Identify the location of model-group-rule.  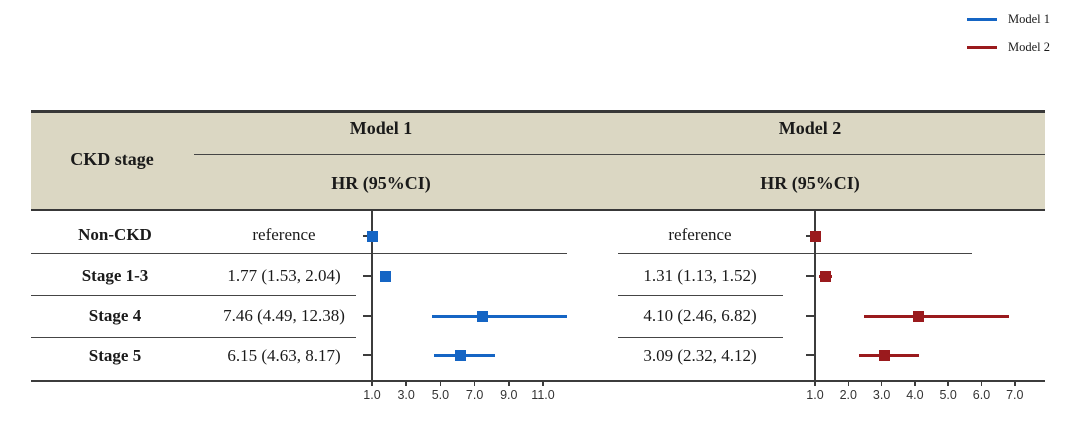
(619, 154).